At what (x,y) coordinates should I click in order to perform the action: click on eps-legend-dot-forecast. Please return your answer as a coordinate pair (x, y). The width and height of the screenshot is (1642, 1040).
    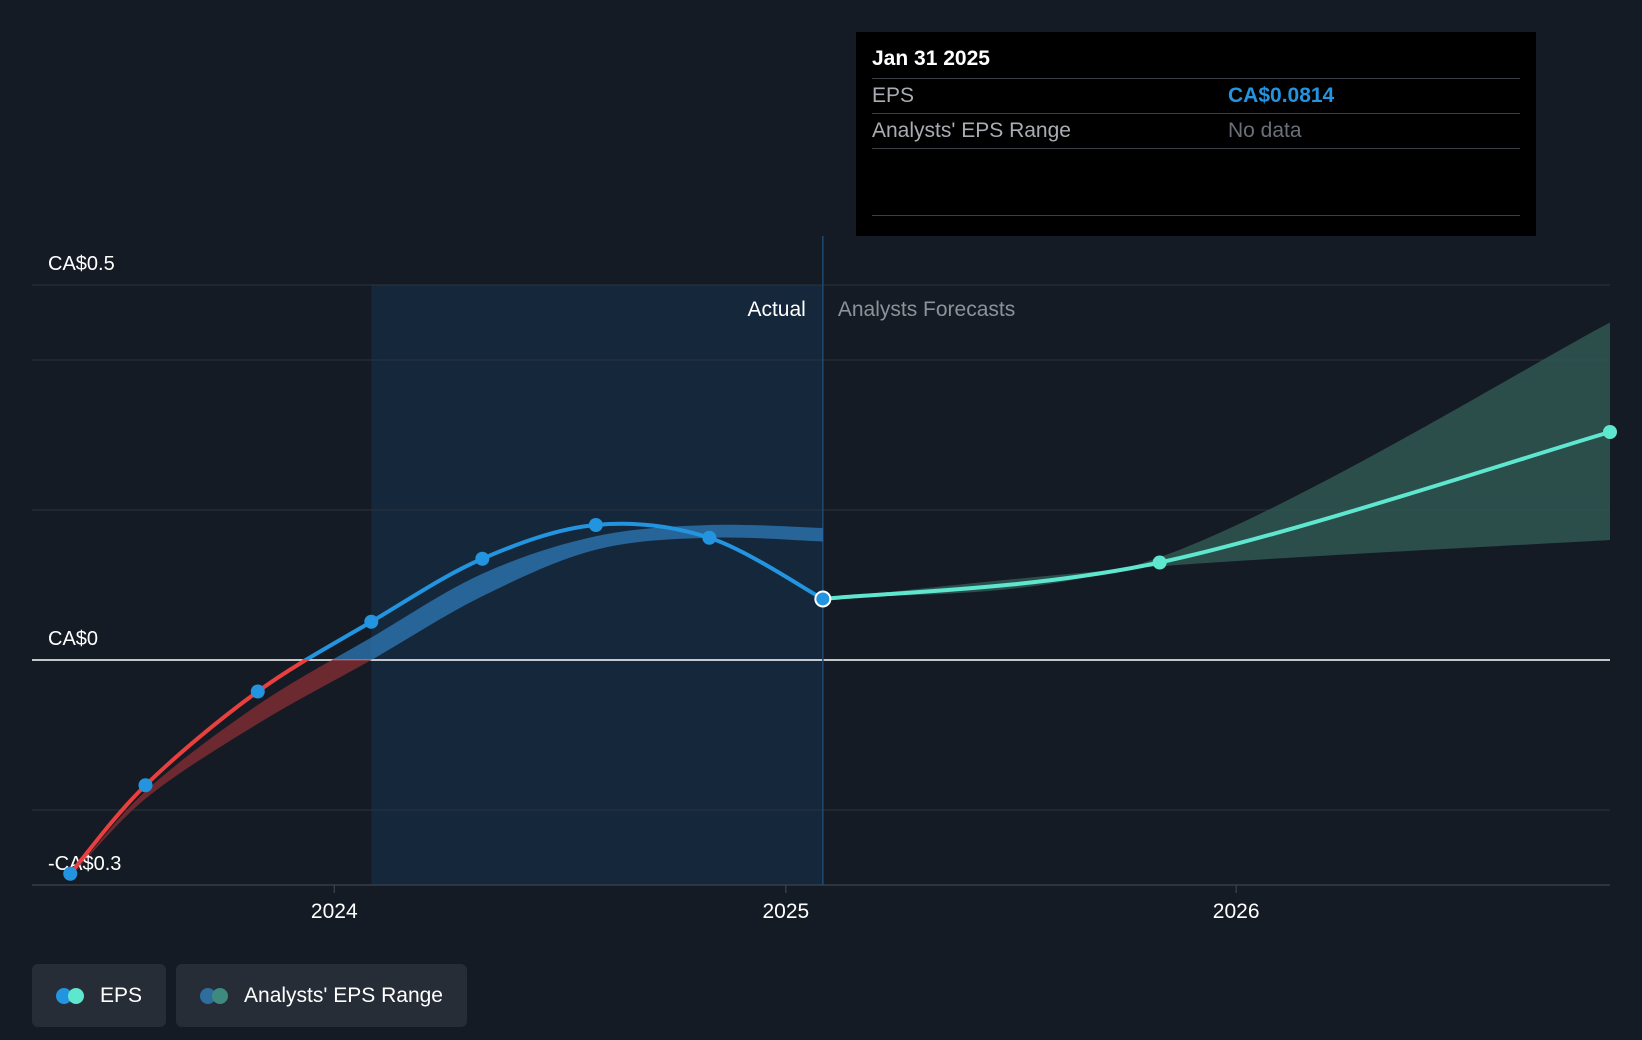
    Looking at the image, I should click on (76, 995).